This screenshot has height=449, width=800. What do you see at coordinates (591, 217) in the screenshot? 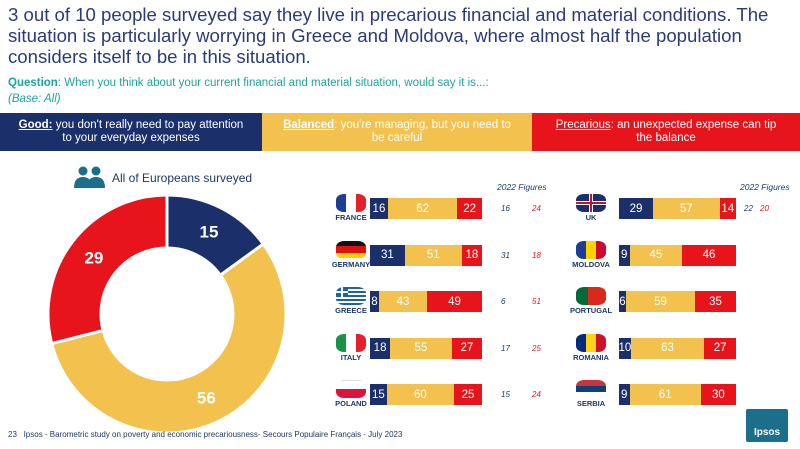
I see `country-label: UK` at bounding box center [591, 217].